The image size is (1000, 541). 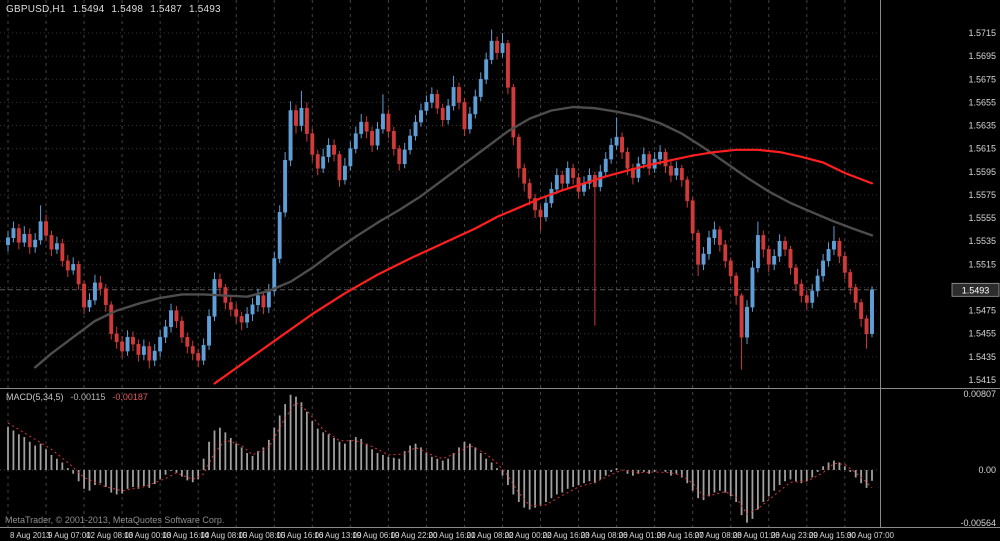 What do you see at coordinates (982, 149) in the screenshot?
I see `svg-text: 1.5615` at bounding box center [982, 149].